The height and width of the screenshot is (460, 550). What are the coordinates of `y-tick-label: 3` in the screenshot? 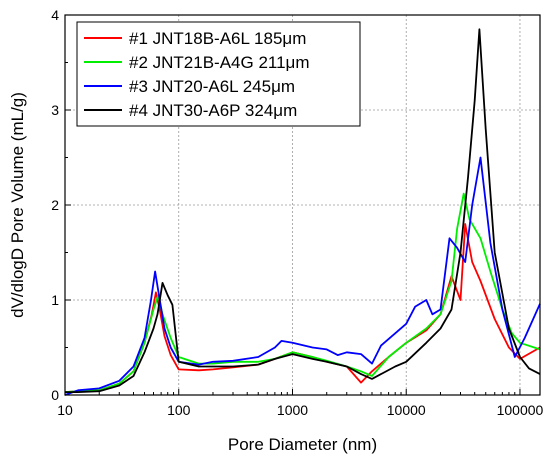 It's located at (55, 110).